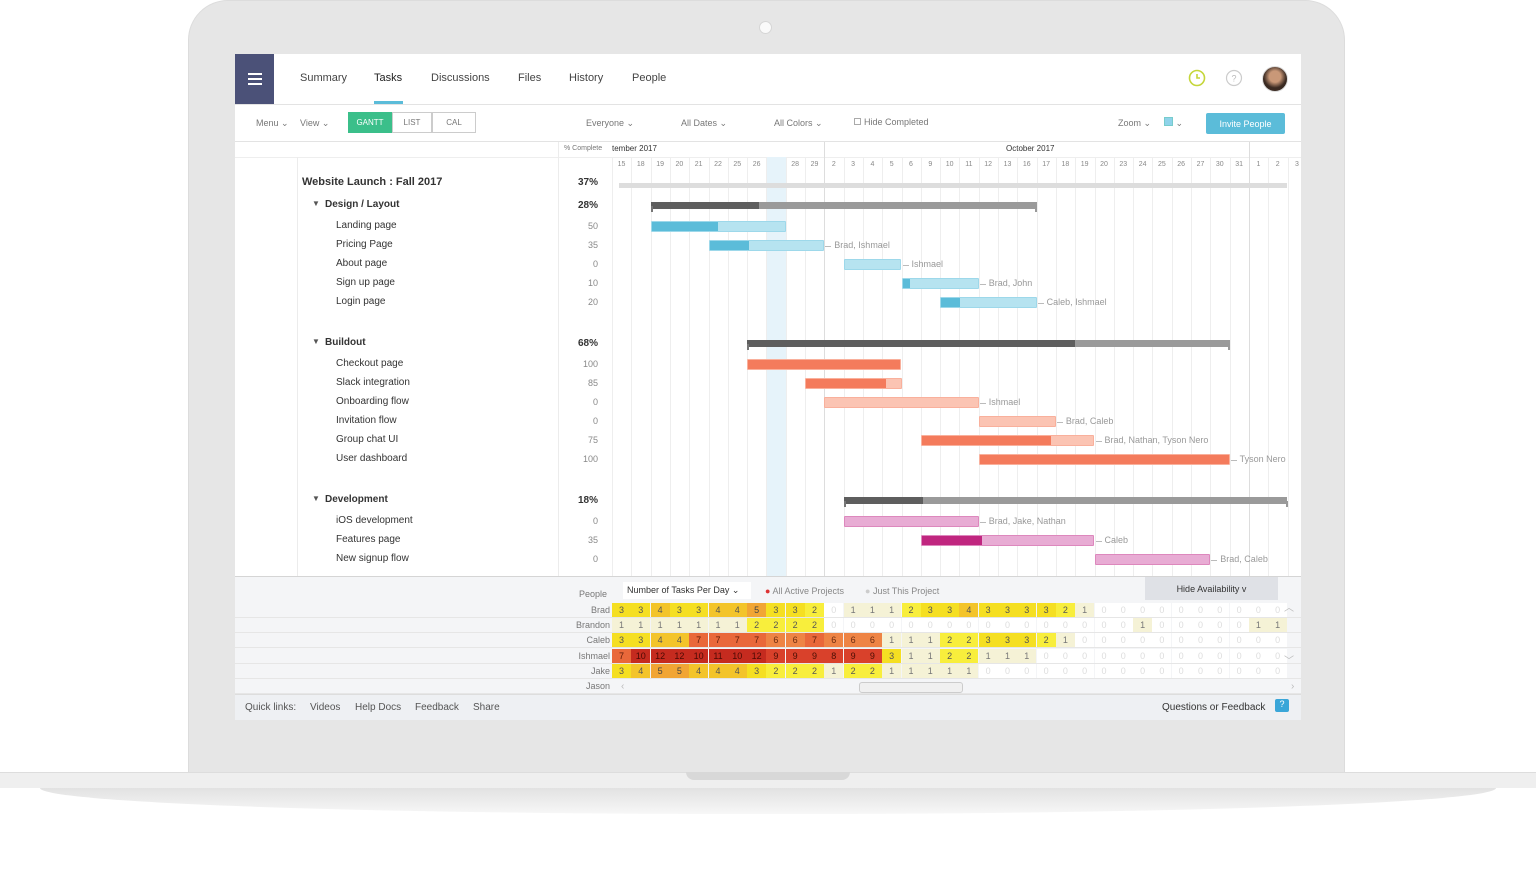  I want to click on percent-complete: 85, so click(592, 383).